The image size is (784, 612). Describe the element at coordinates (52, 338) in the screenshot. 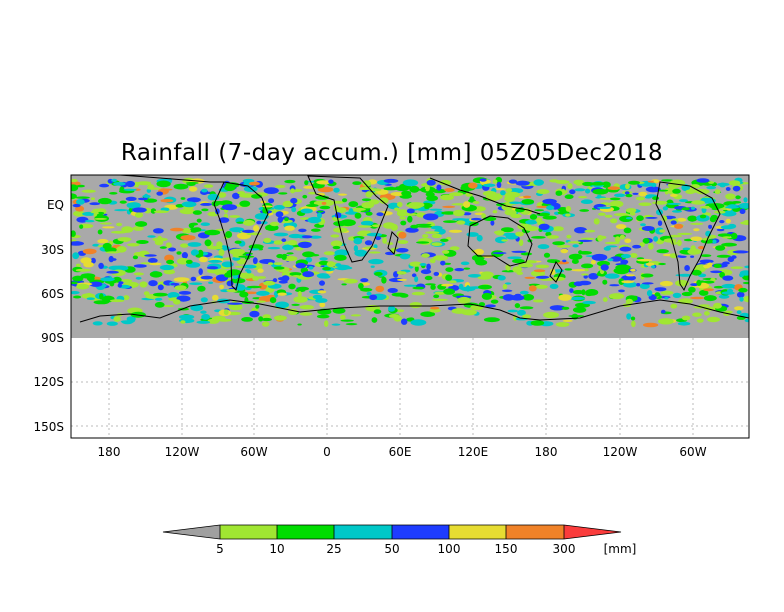

I see `lat-tick-label: 90S` at that location.